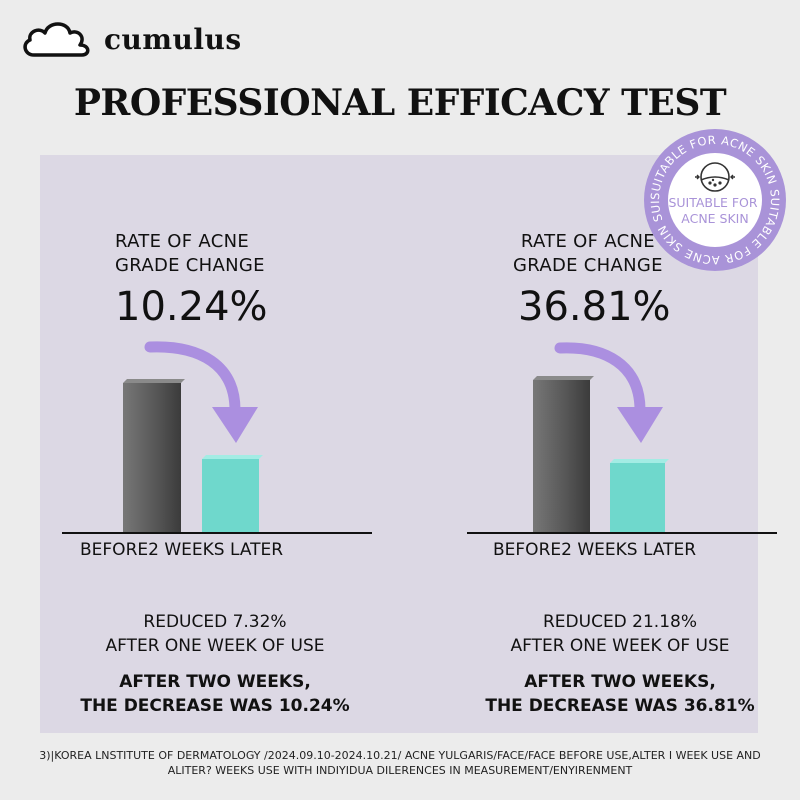  Describe the element at coordinates (594, 307) in the screenshot. I see `rate-value: 36.81%` at that location.